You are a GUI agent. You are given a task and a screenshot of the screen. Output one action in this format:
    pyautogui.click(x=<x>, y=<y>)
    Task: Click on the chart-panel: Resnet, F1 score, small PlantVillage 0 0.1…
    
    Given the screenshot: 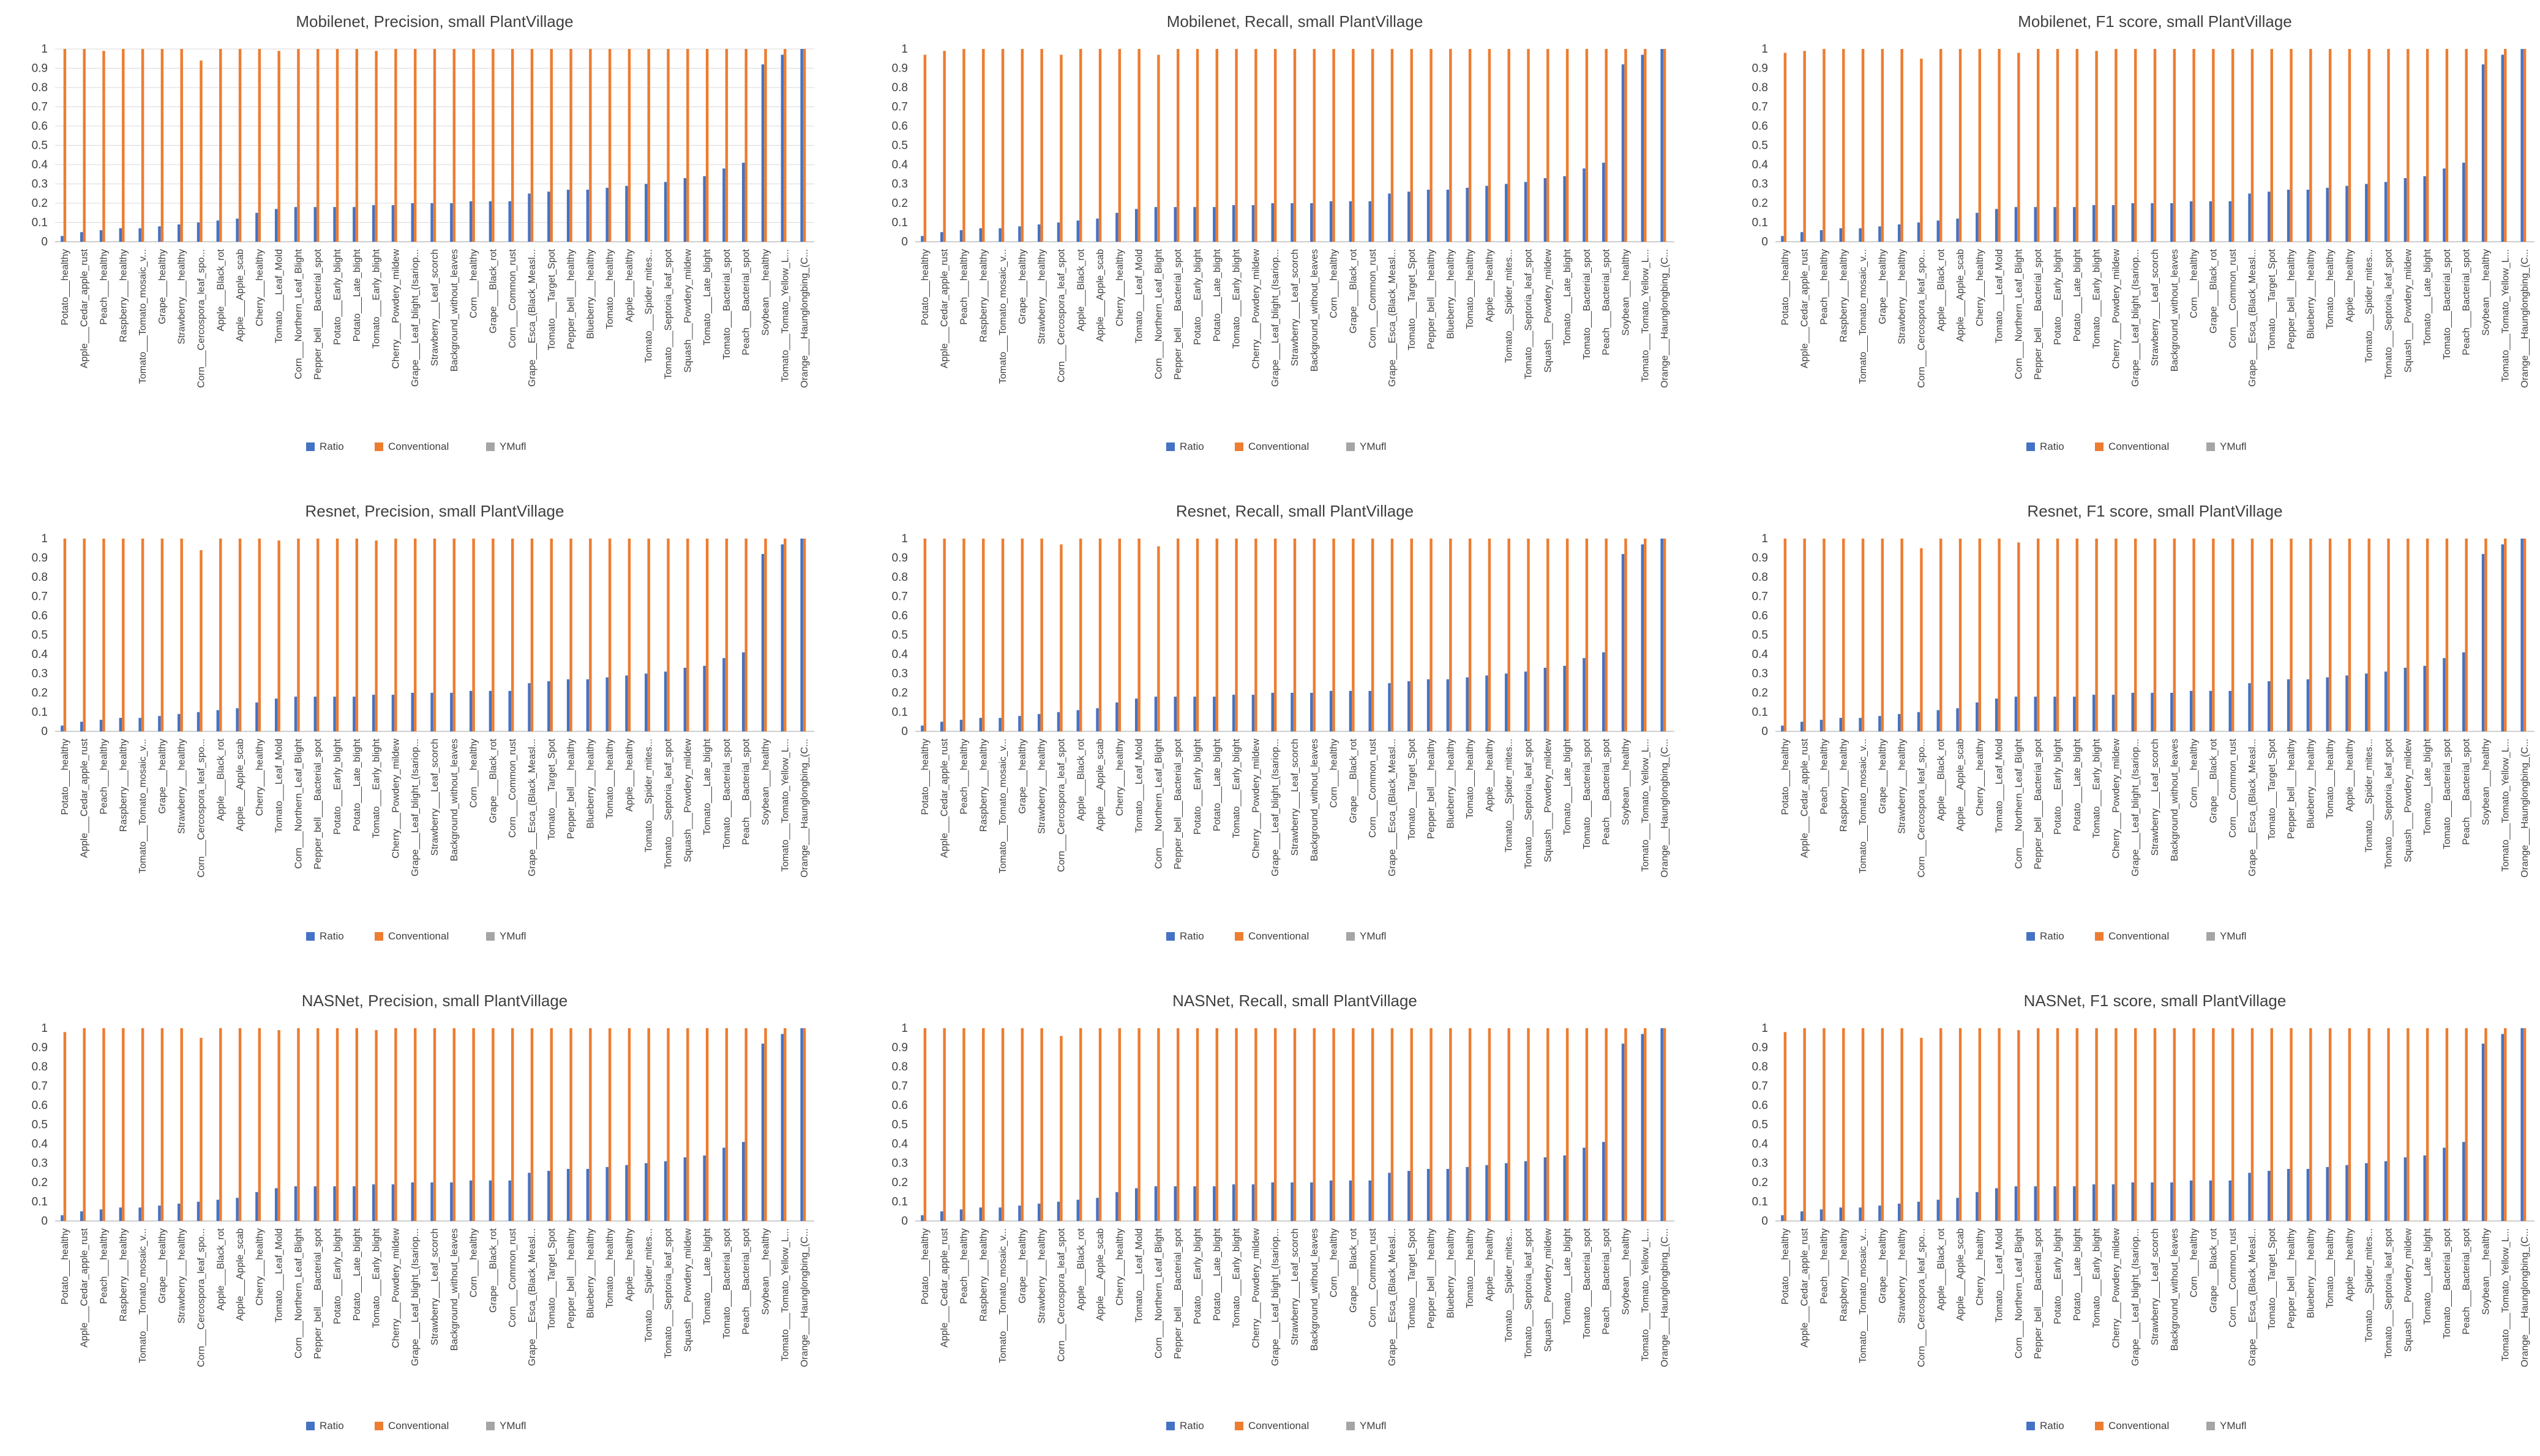 What is the action you would take?
    pyautogui.click(x=2130, y=728)
    